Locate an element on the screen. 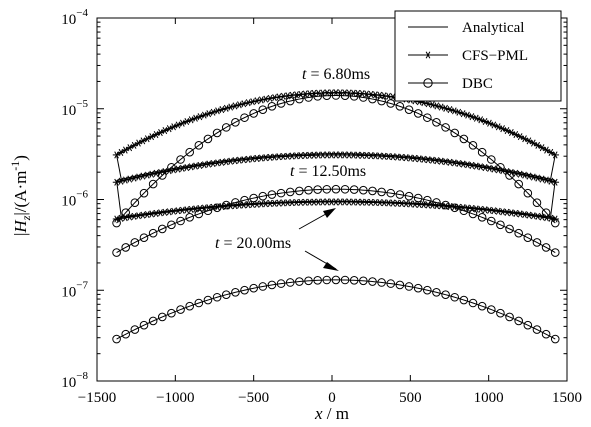  series-dbc-12-50ms is located at coordinates (336, 220).